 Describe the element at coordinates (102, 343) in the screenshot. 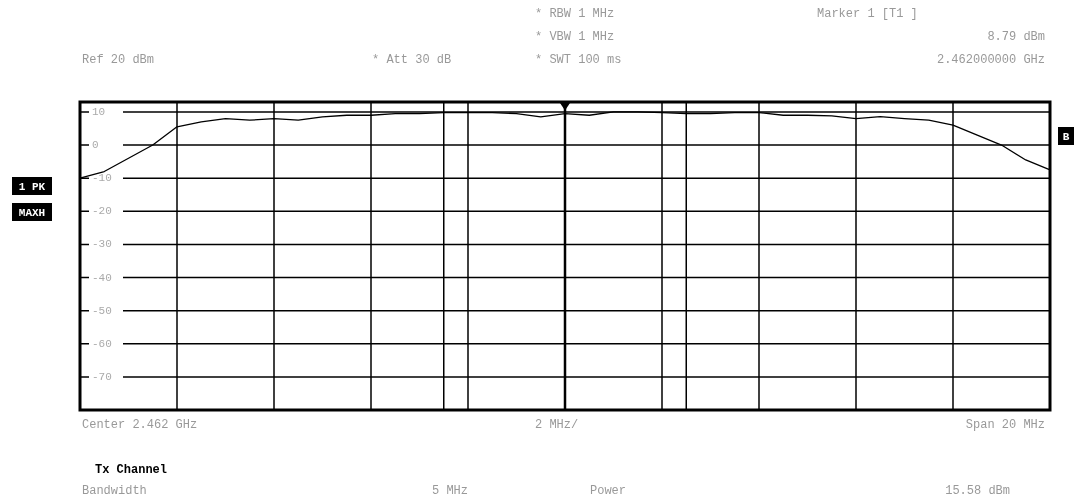

I see `y-tick-label: -60` at that location.